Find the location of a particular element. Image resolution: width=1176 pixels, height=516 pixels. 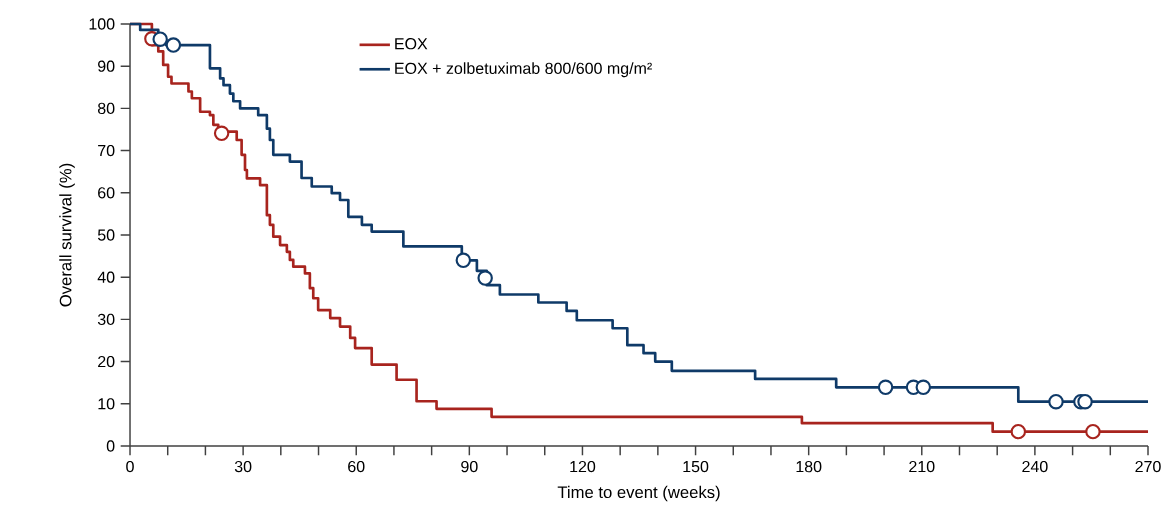

x-axis-title: Time to event (weeks) is located at coordinates (638, 493).